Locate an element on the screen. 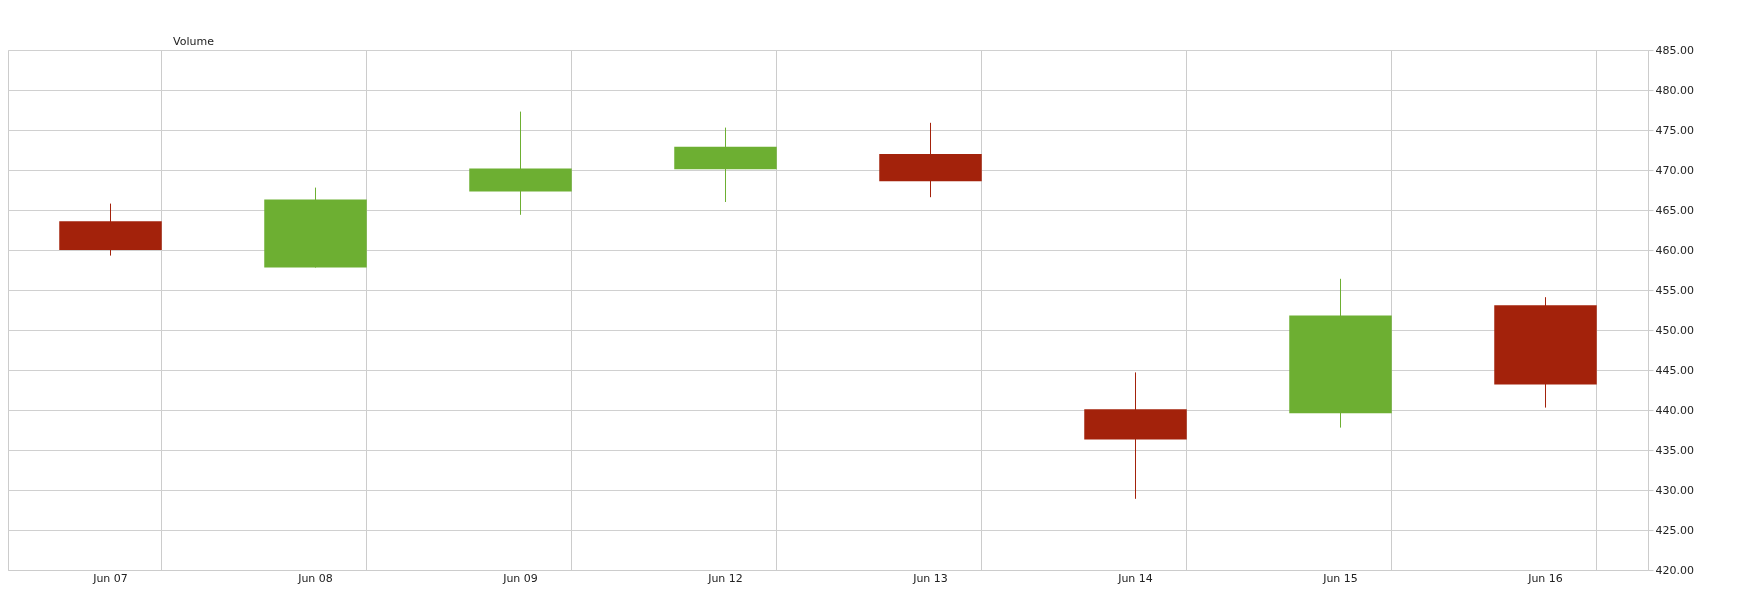 This screenshot has width=1752, height=612. y-tick-label: 485.00 is located at coordinates (1674, 50).